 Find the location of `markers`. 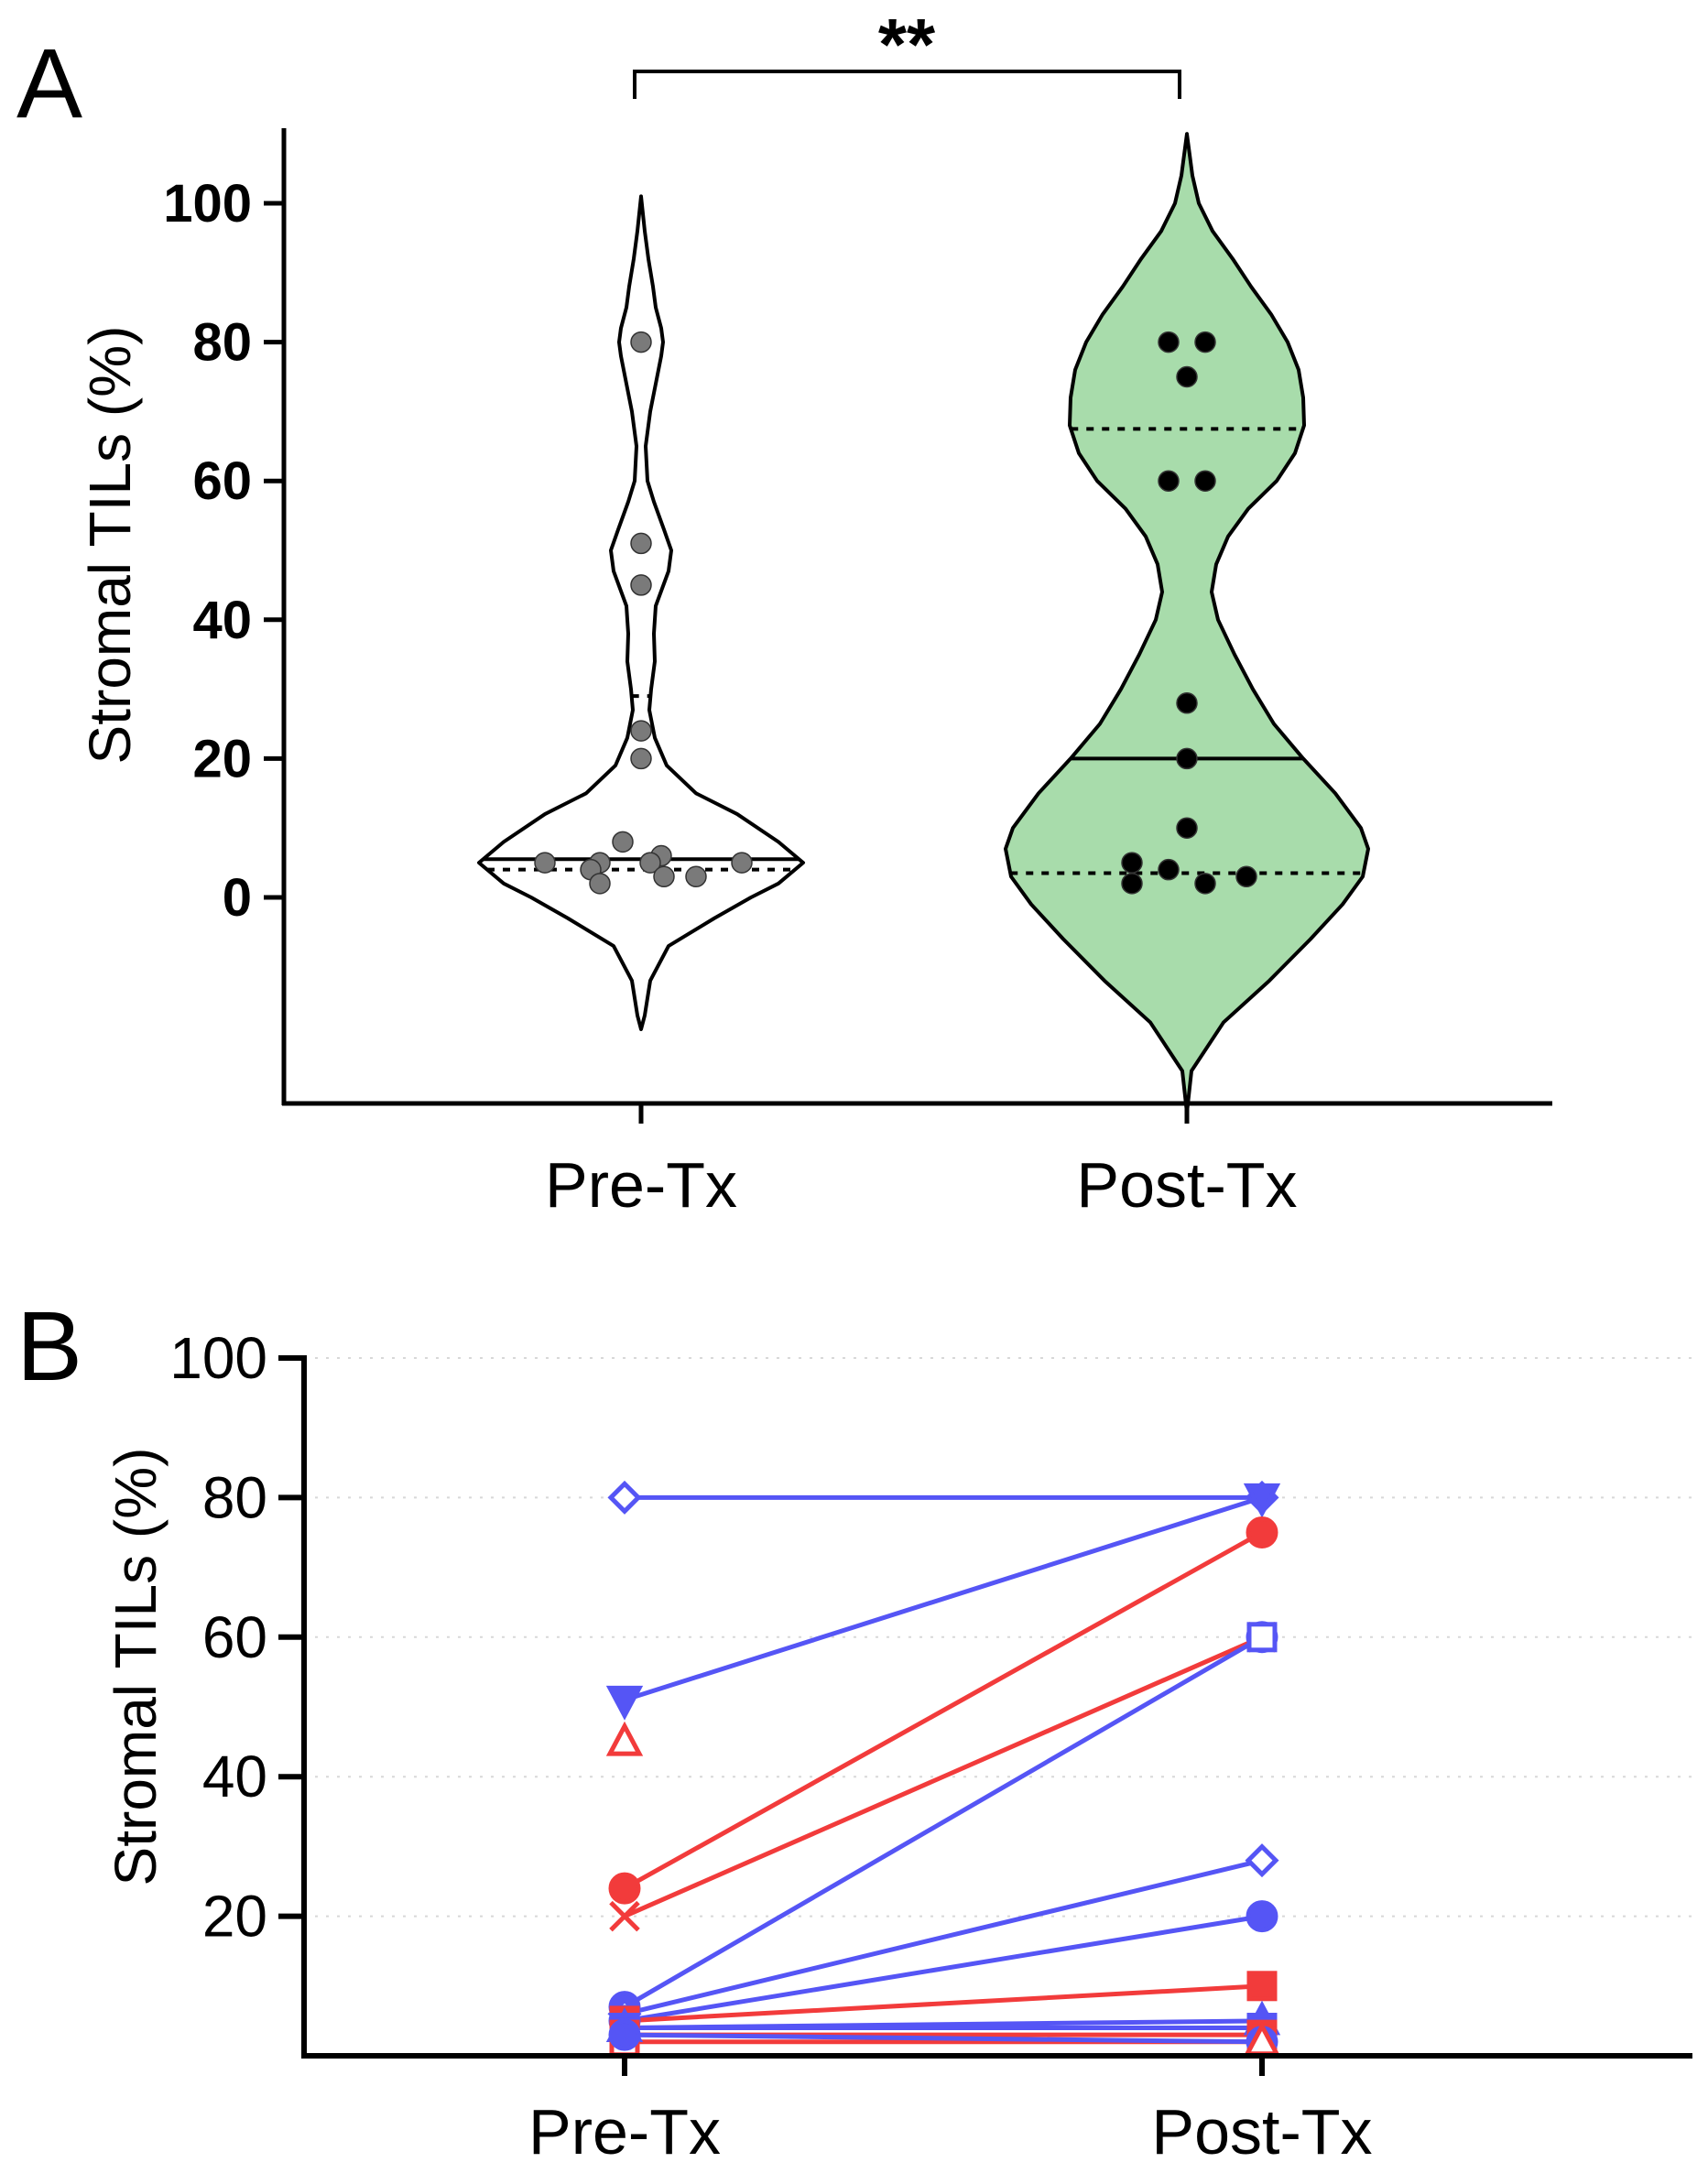

markers is located at coordinates (943, 1769).